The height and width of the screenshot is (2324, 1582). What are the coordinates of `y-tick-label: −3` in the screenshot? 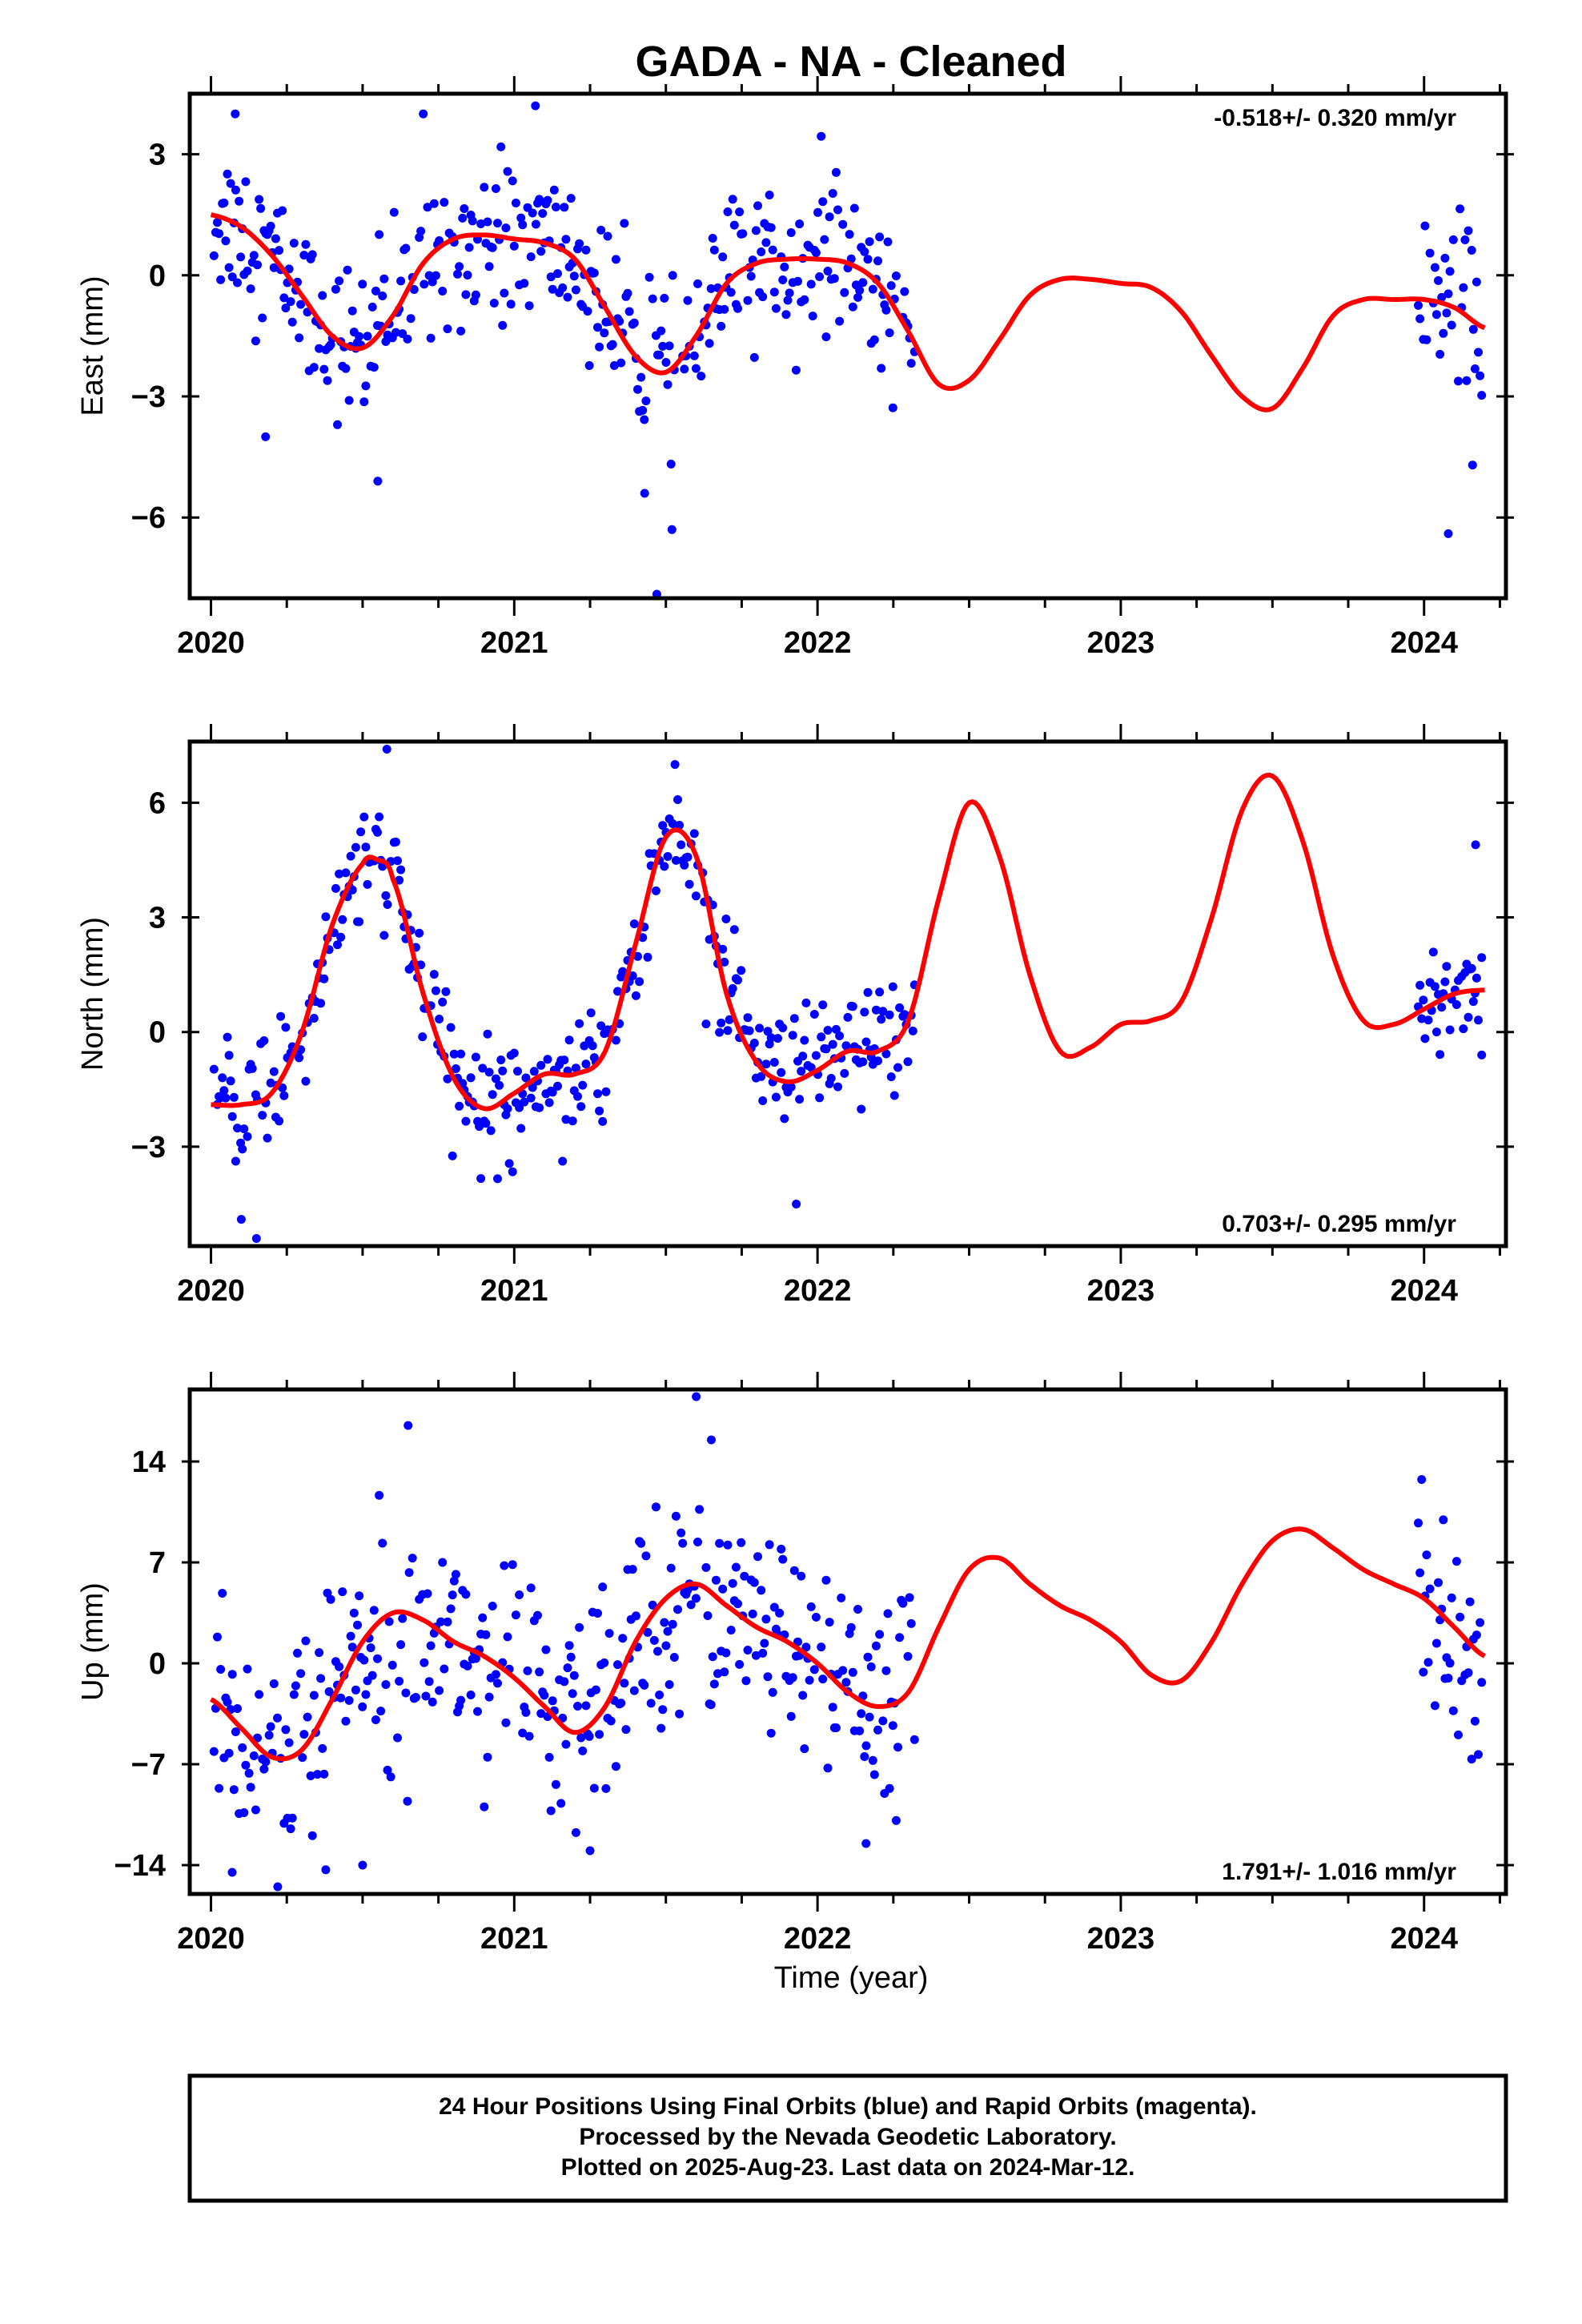 It's located at (148, 1147).